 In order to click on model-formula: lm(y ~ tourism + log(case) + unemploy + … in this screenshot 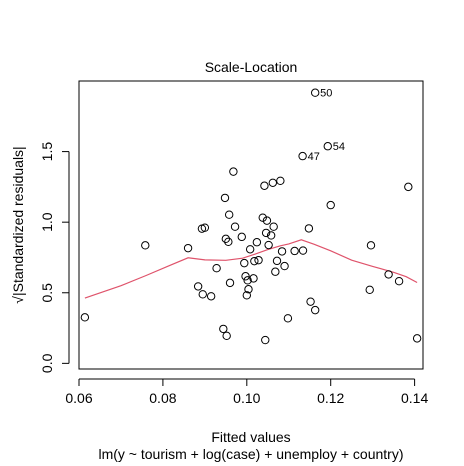, I will do `click(250, 454)`.